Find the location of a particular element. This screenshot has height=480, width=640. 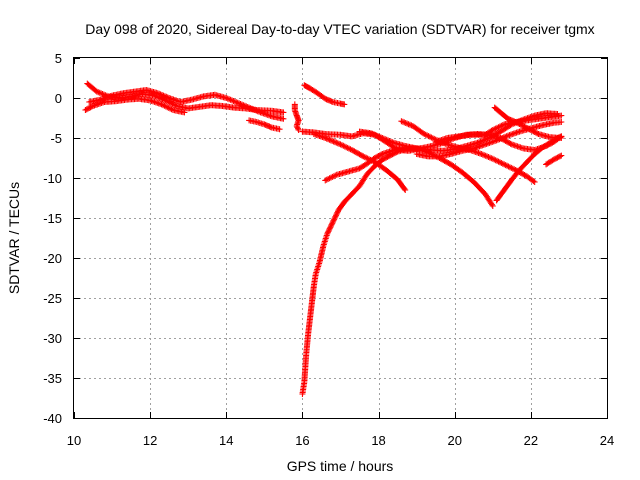

y-tick-label: -35 is located at coordinates (52, 378).